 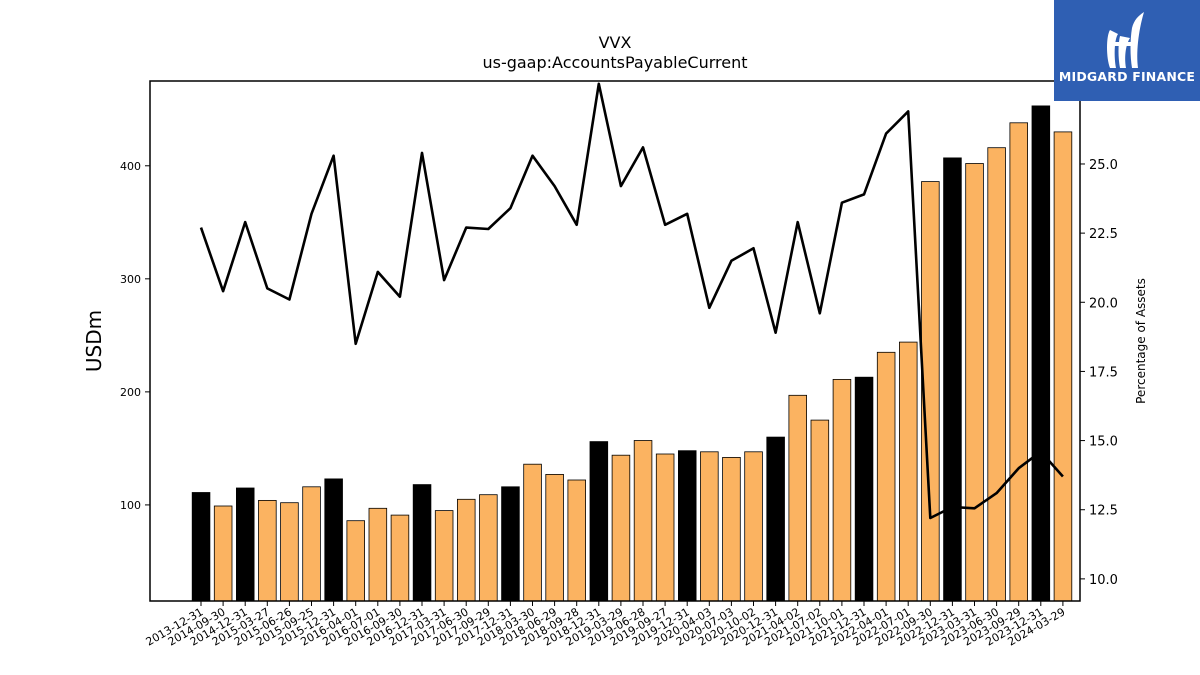 What do you see at coordinates (1127, 76) in the screenshot?
I see `logo-text: MIDGARD FINANCE` at bounding box center [1127, 76].